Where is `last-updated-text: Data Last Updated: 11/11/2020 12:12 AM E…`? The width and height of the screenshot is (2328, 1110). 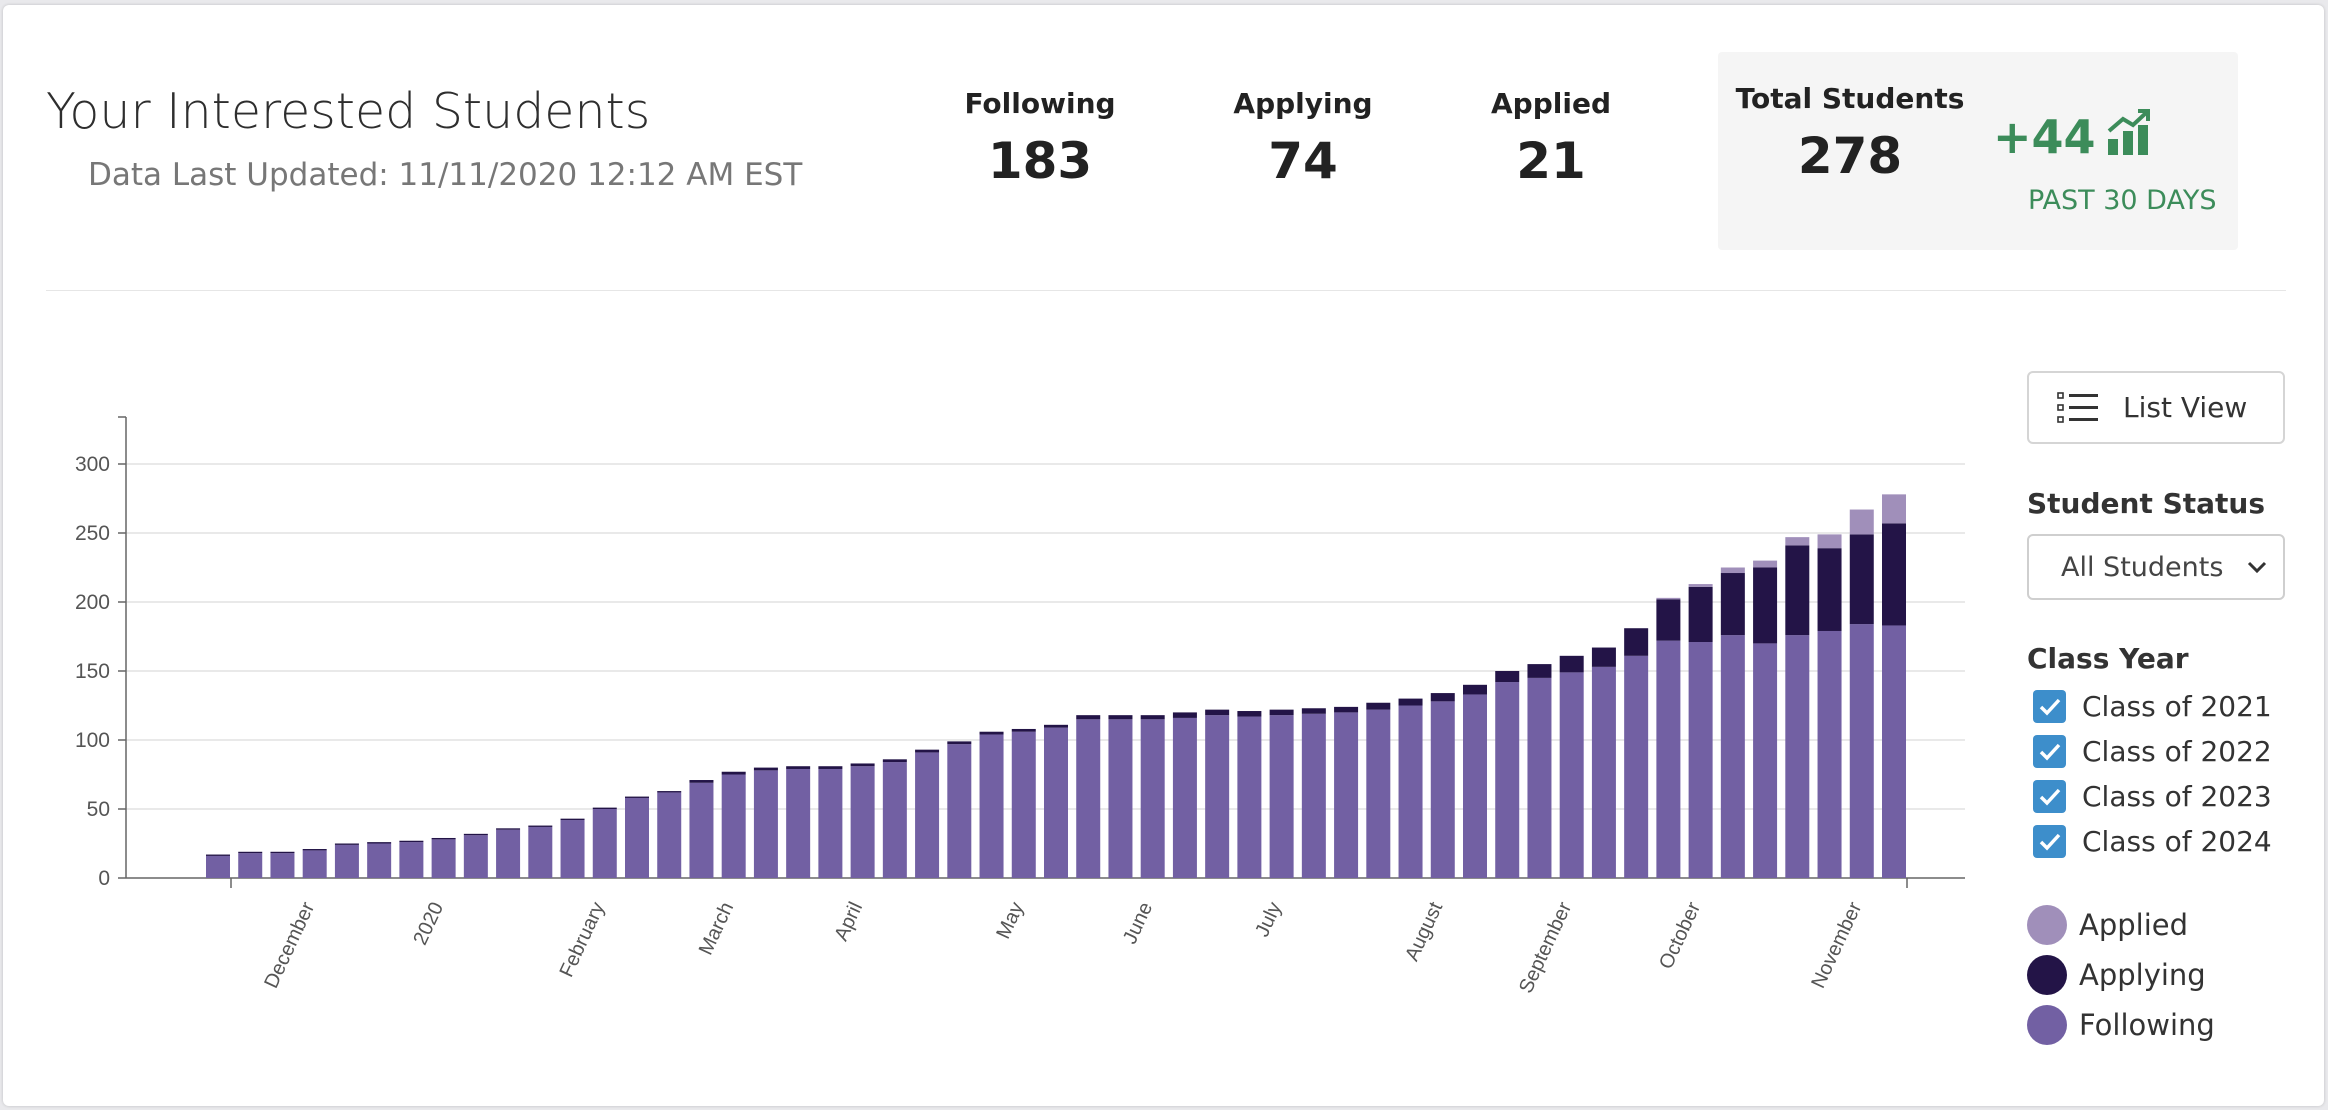 last-updated-text: Data Last Updated: 11/11/2020 12:12 AM E… is located at coordinates (445, 175).